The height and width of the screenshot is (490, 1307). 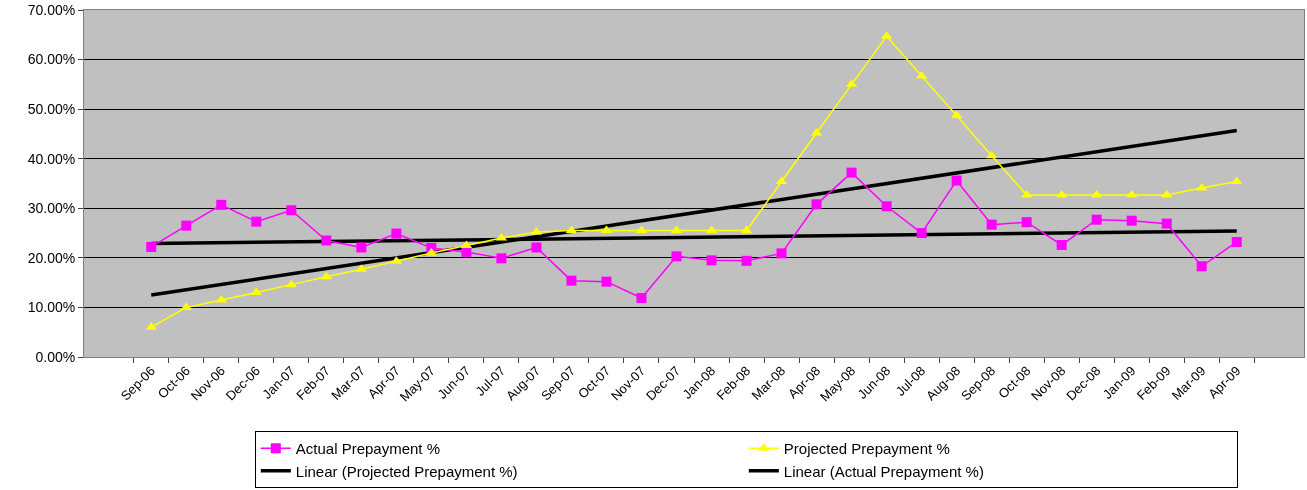 I want to click on y-tick-label: 60.00%, so click(x=51, y=59).